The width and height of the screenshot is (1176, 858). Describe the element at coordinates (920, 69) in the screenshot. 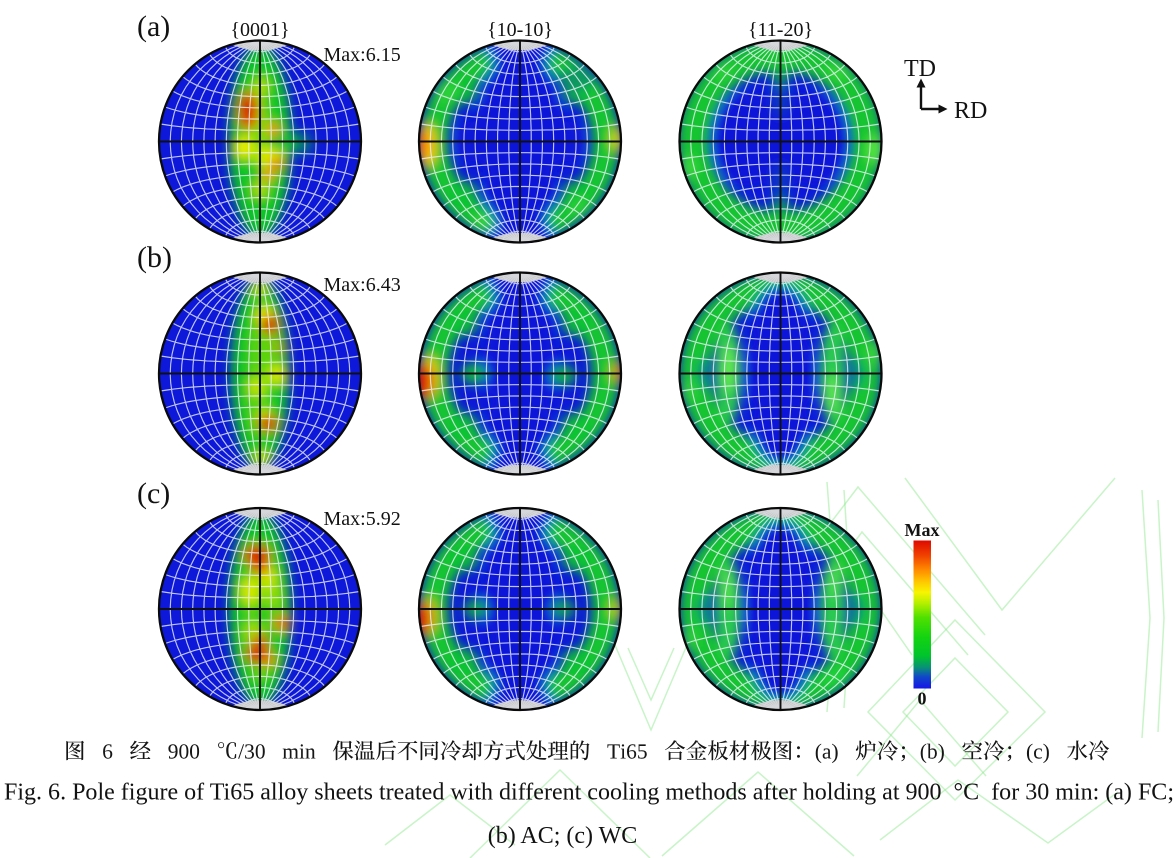

I see `svg-text: TD` at that location.